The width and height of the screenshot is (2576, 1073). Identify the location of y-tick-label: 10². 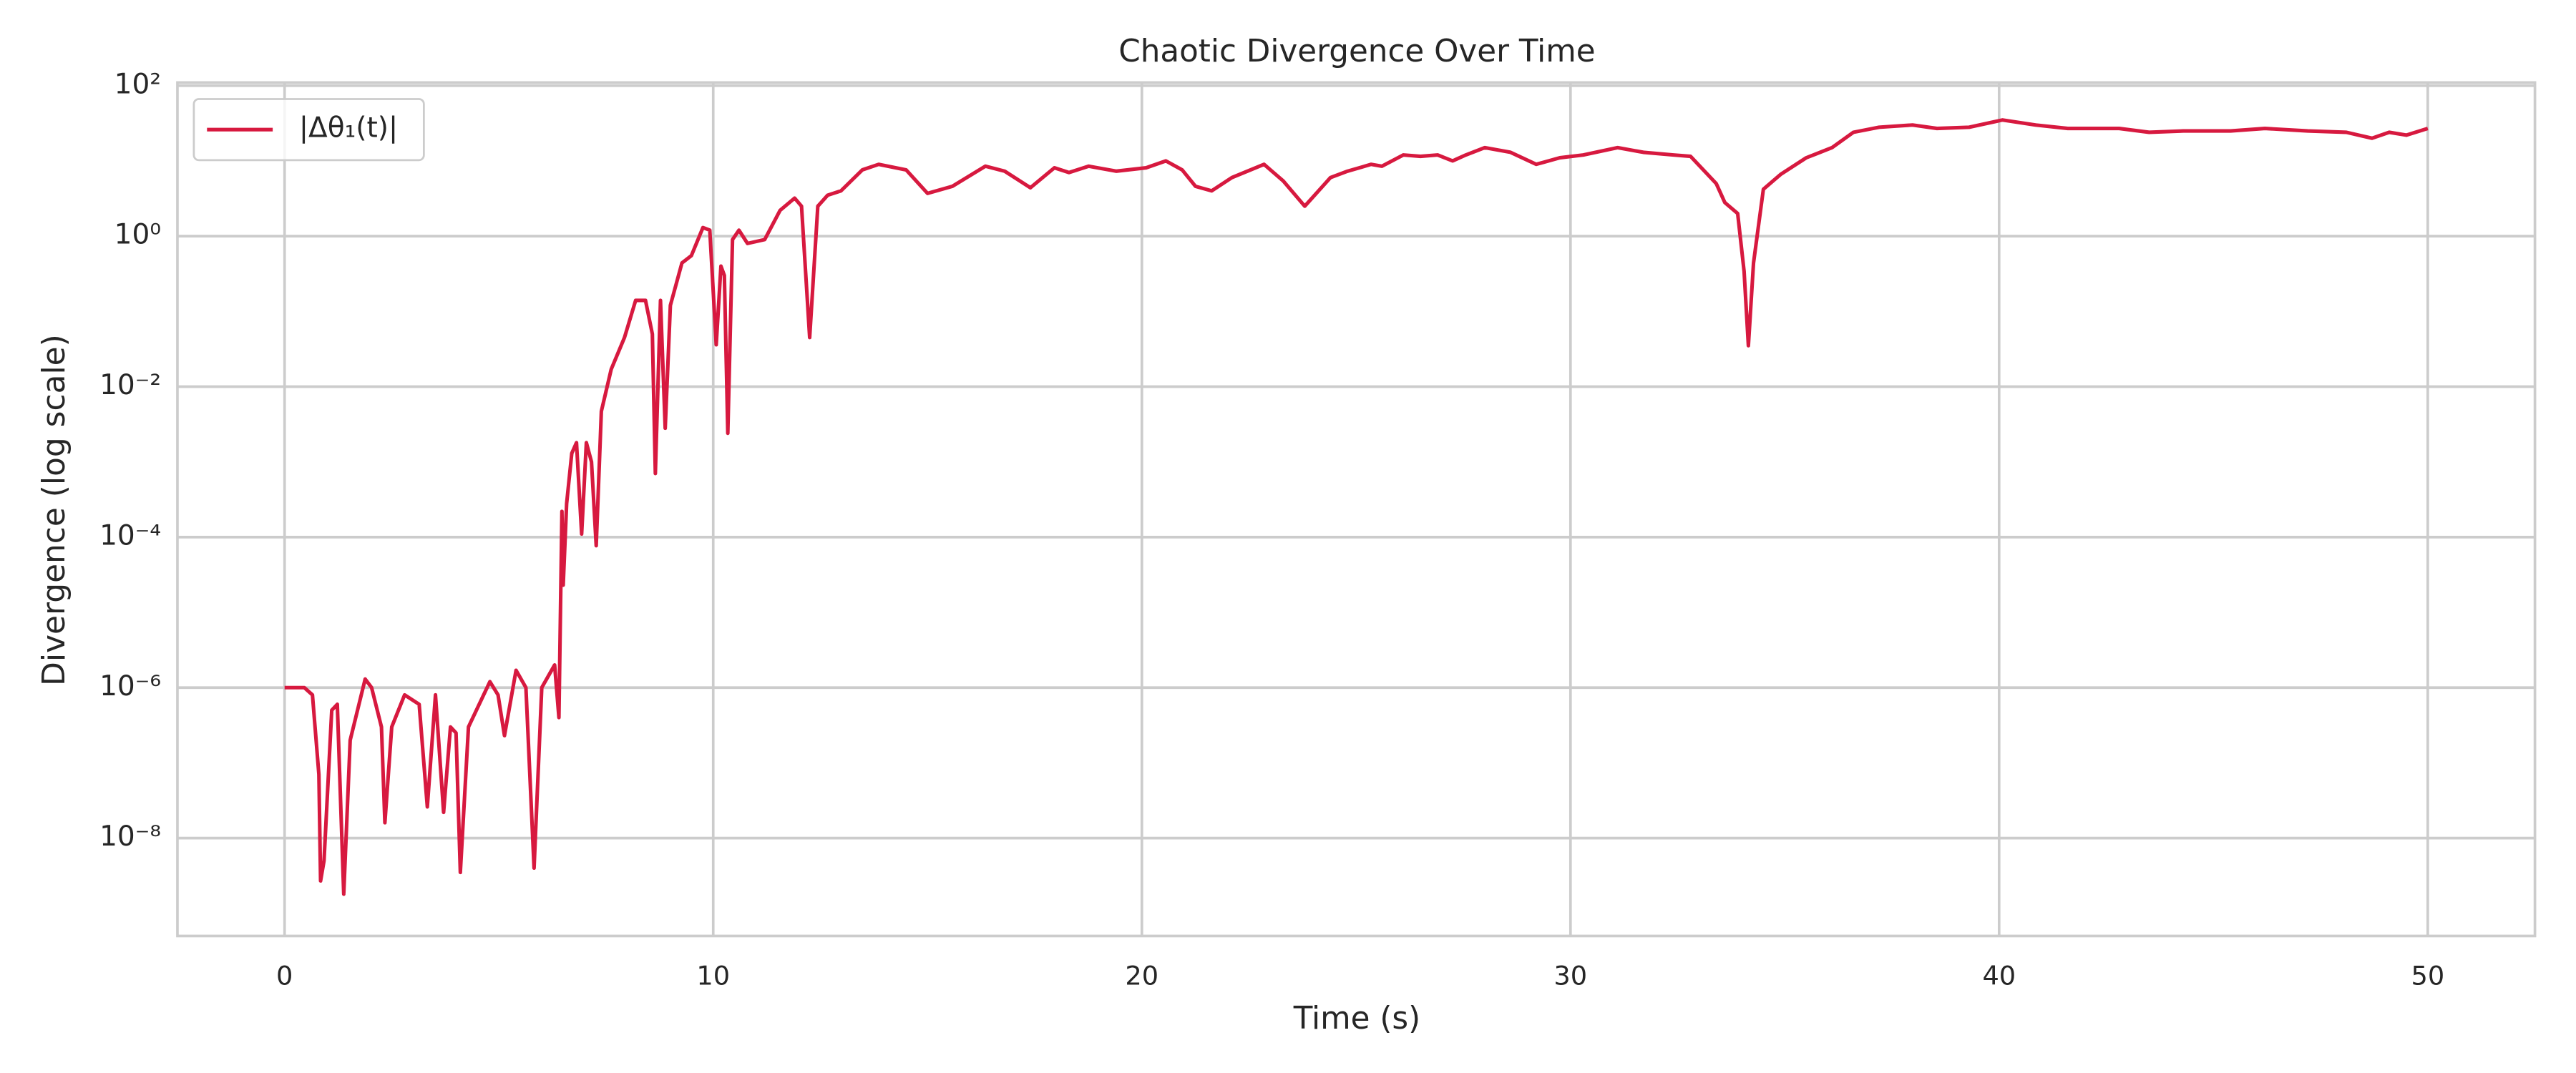
(137, 84).